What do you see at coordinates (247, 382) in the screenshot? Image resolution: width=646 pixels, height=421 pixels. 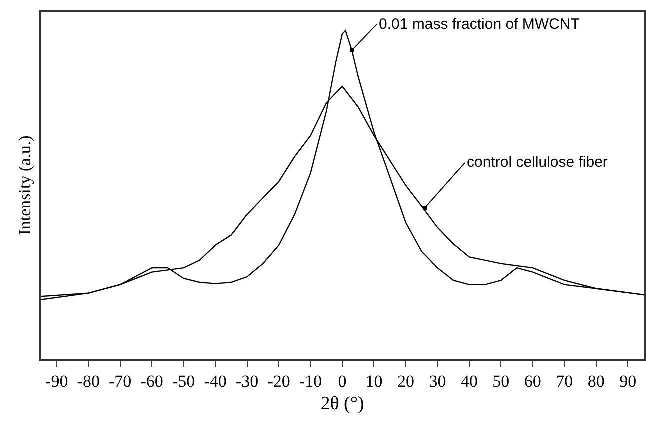 I see `x-tick-label: -30` at bounding box center [247, 382].